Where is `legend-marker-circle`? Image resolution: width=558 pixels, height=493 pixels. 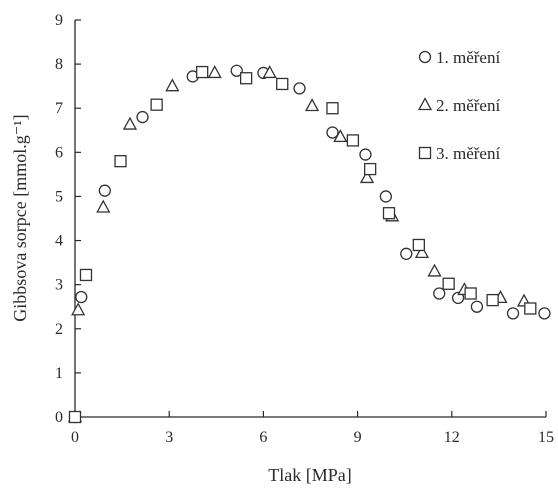
legend-marker-circle is located at coordinates (425, 57).